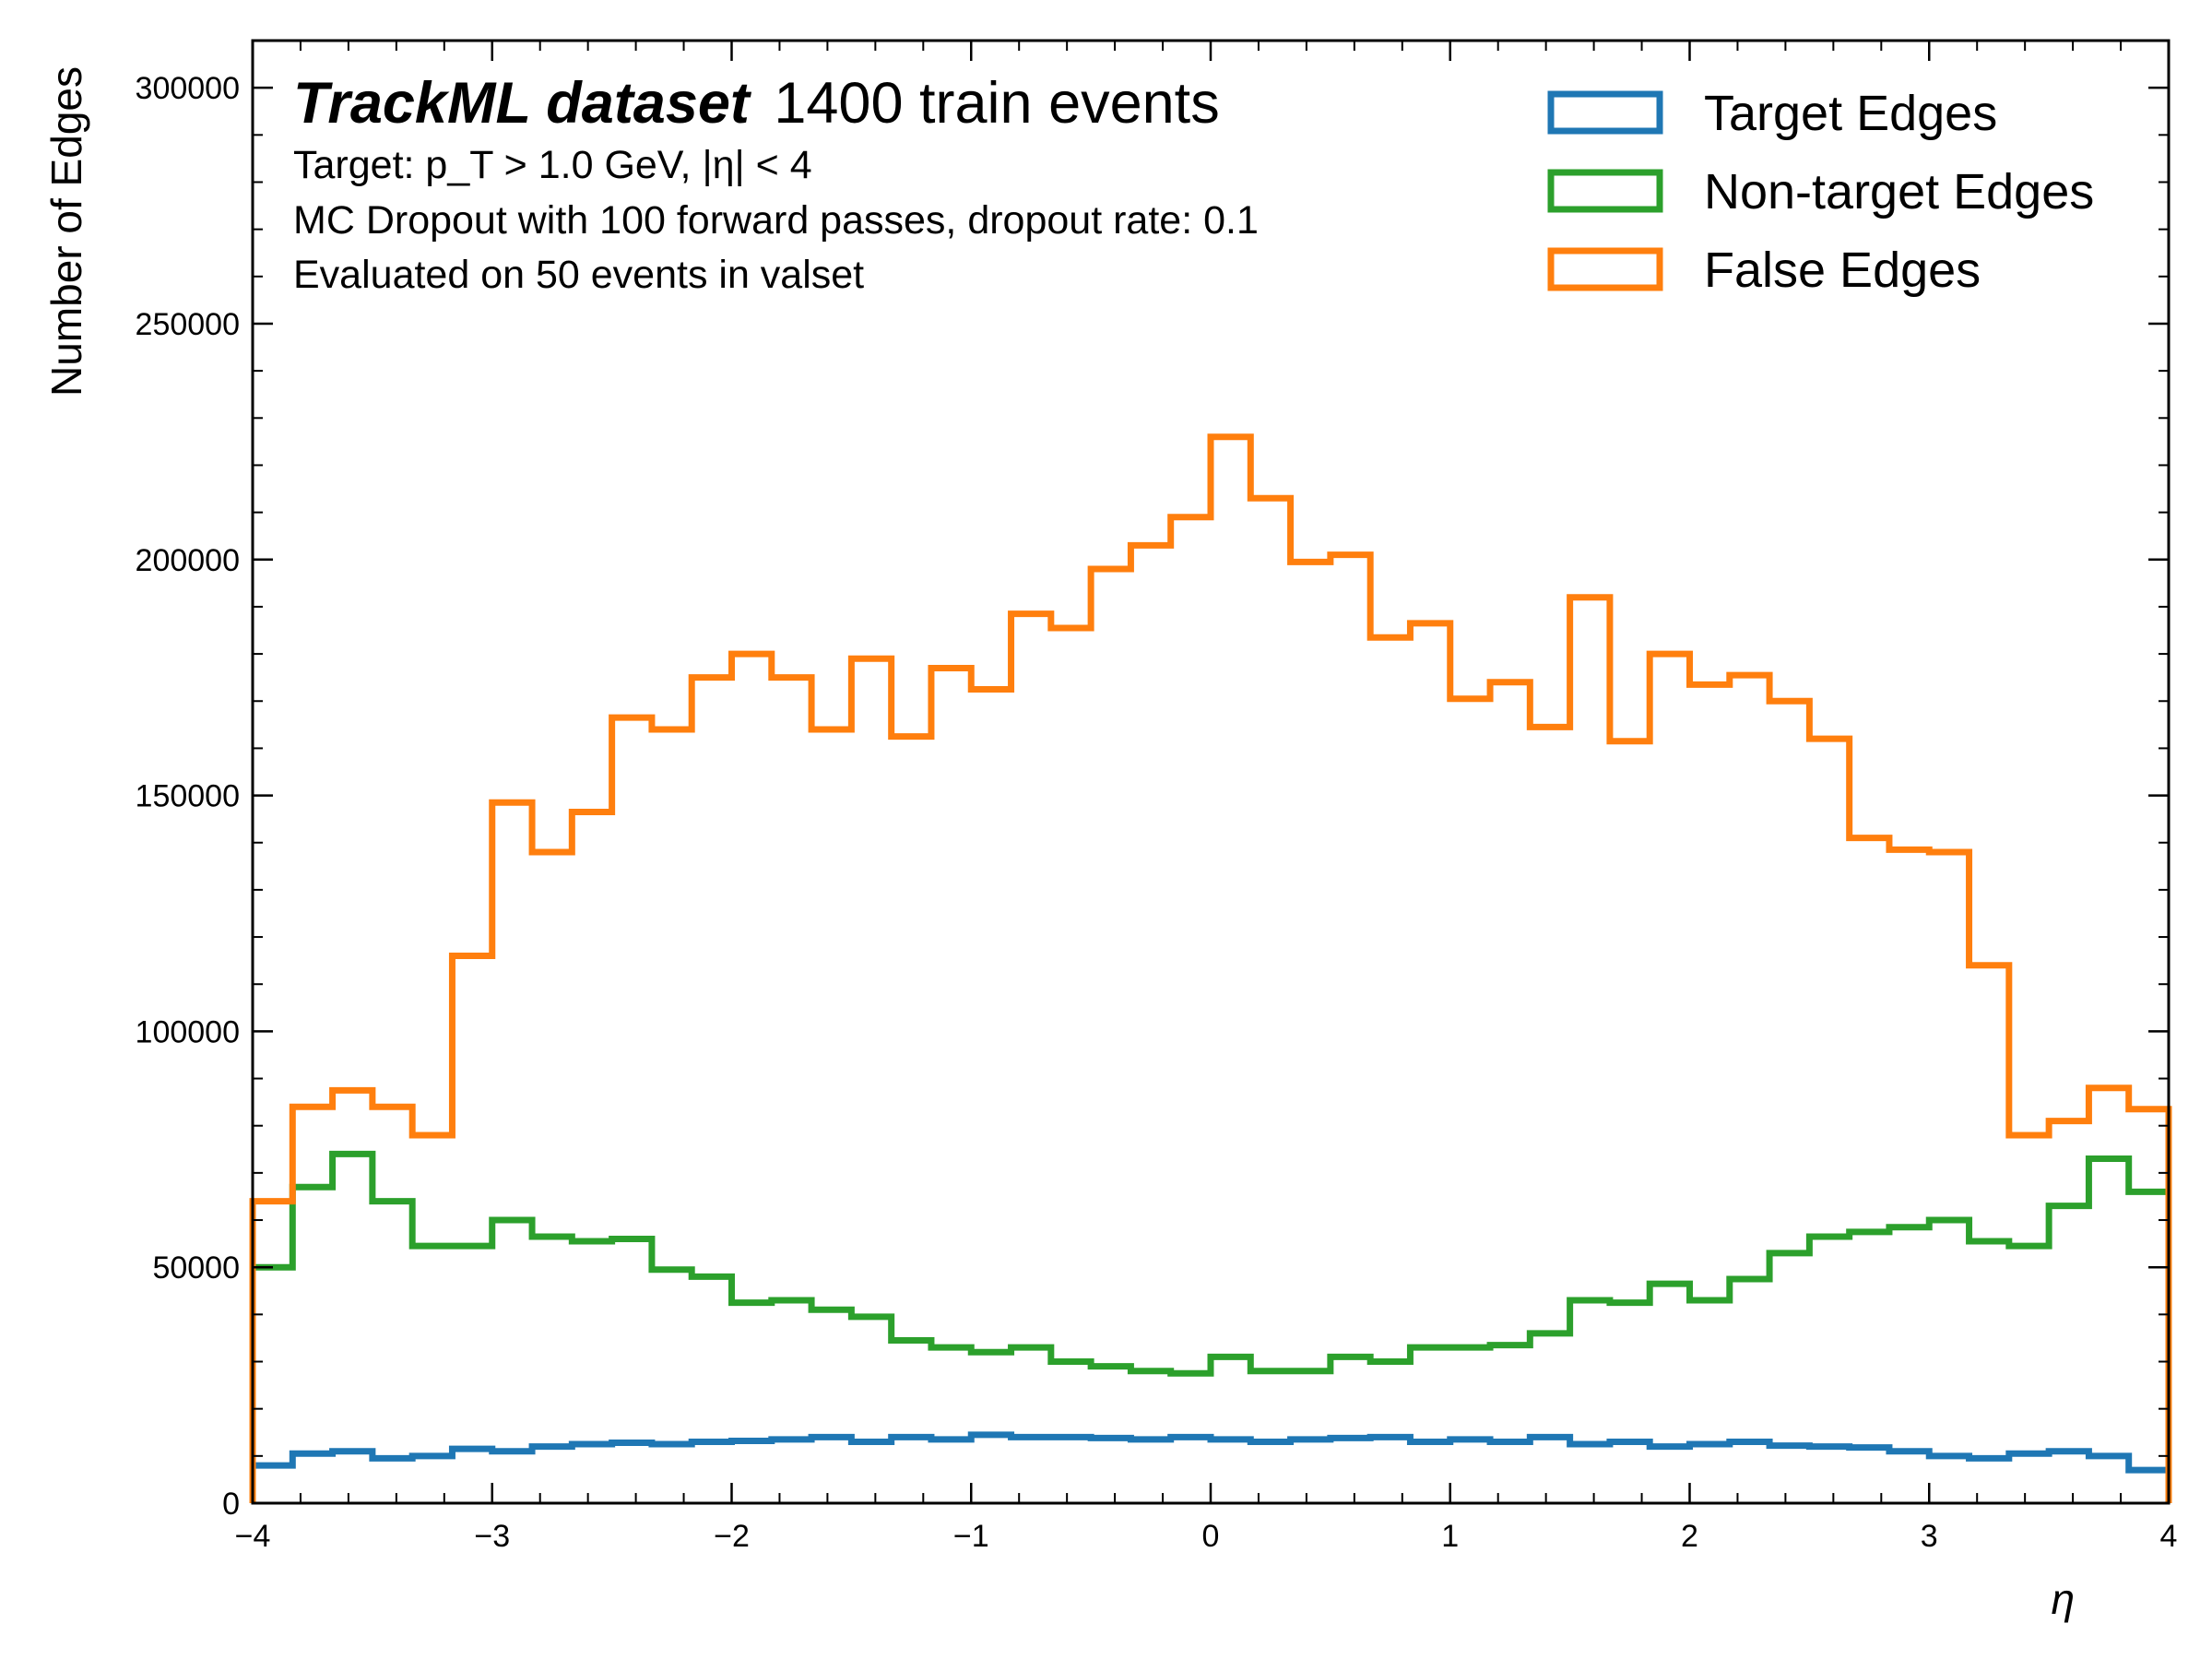  I want to click on x-tick-label: 0, so click(1211, 1537).